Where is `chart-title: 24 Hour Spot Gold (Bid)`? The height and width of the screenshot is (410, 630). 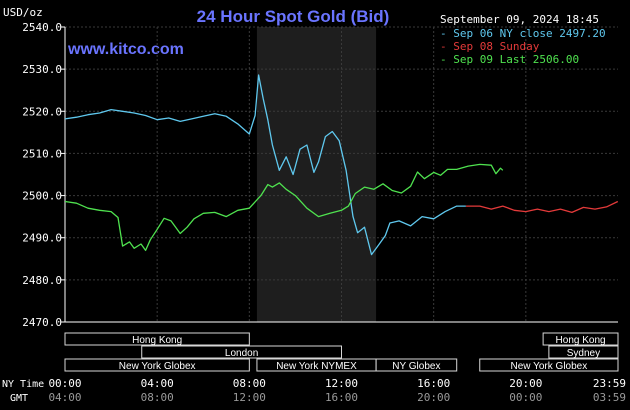
chart-title: 24 Hour Spot Gold (Bid) is located at coordinates (293, 16).